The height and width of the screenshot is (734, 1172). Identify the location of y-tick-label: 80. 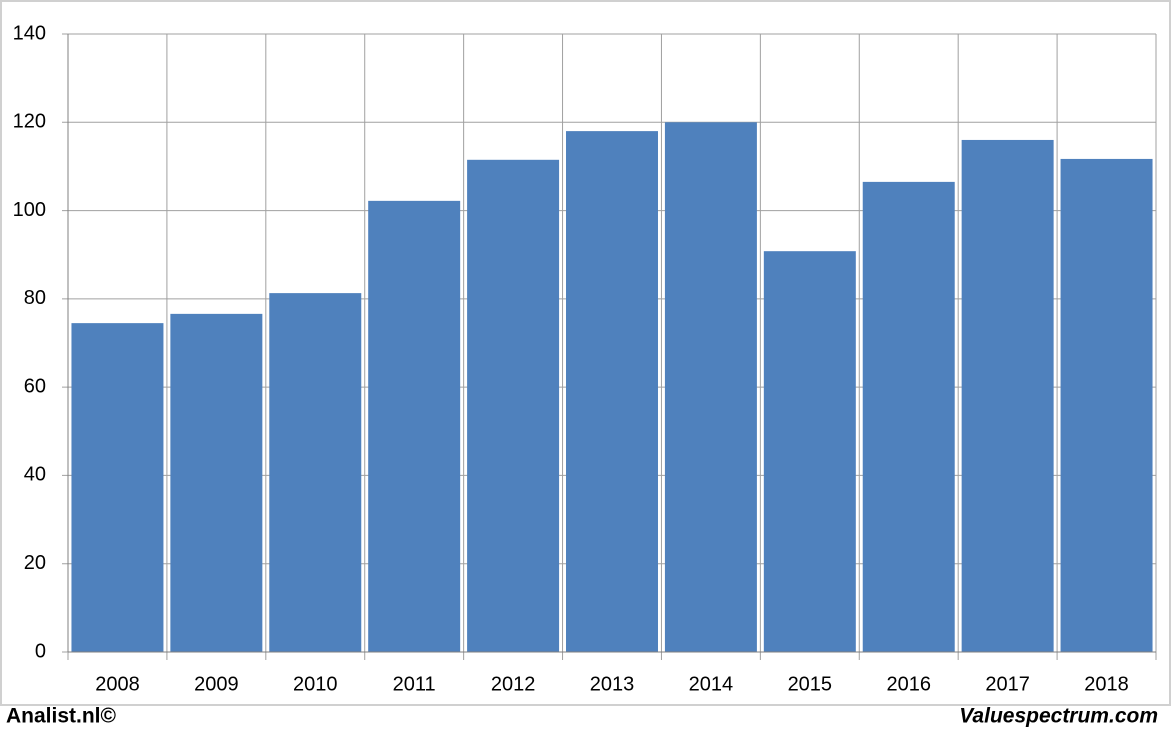
(35, 298).